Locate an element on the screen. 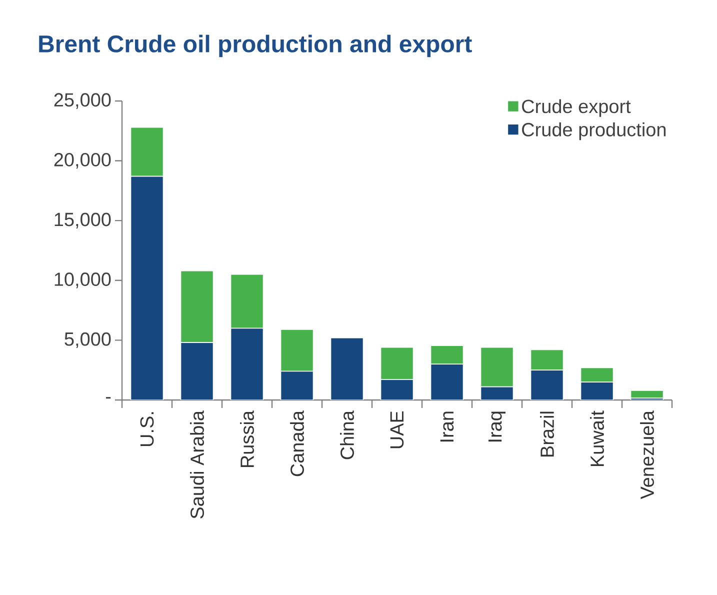 This screenshot has width=717, height=595. y-tick-label: 20,000 is located at coordinates (82, 160).